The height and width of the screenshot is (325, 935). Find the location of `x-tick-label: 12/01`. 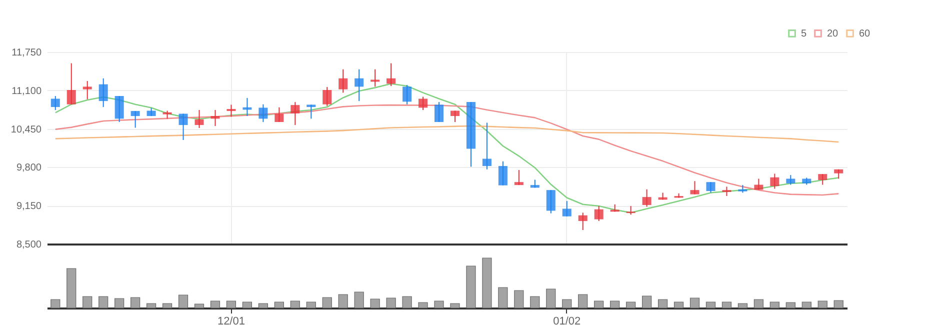

x-tick-label: 12/01 is located at coordinates (231, 320).